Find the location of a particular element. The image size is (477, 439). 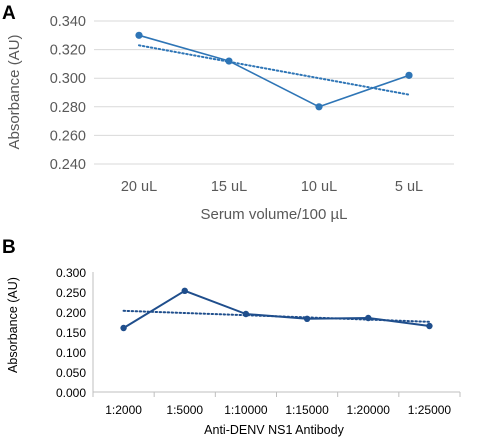

x-tick-label: 1:2000 is located at coordinates (123, 410).